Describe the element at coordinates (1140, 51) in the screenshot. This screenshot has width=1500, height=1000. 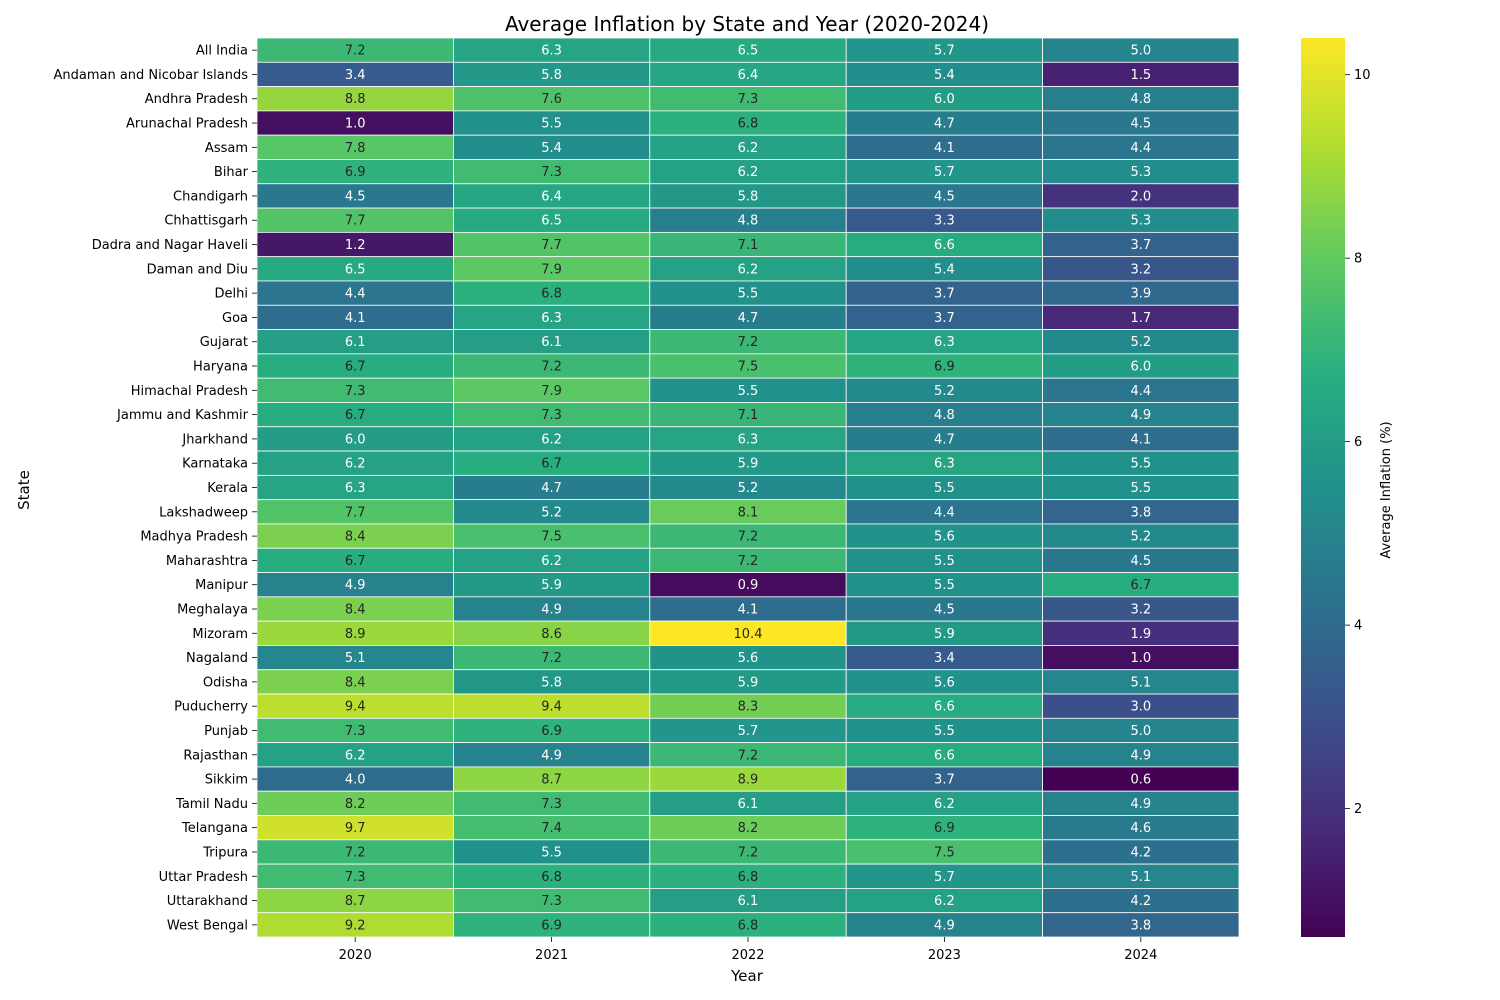
I see `cell-value-label: 5.0` at that location.